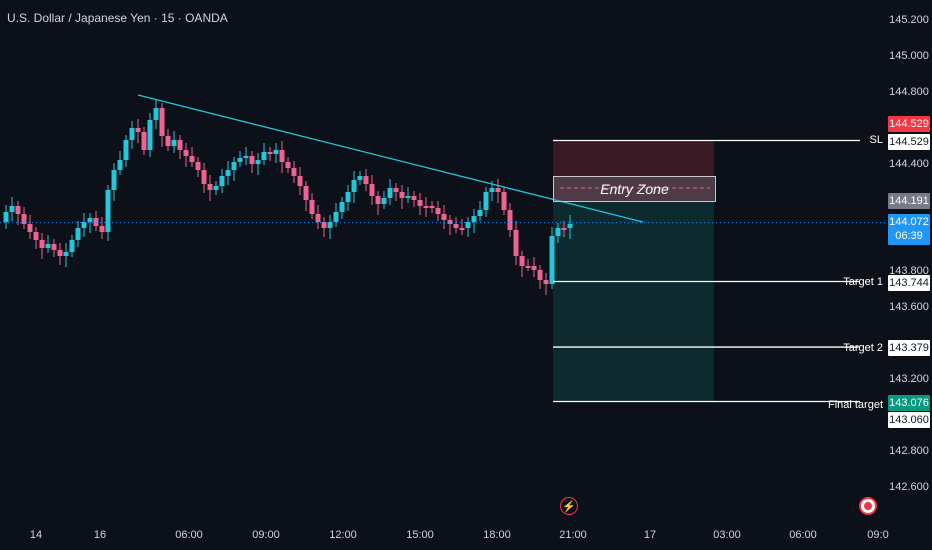  I want to click on target2-price-tag: 143.379, so click(909, 348).